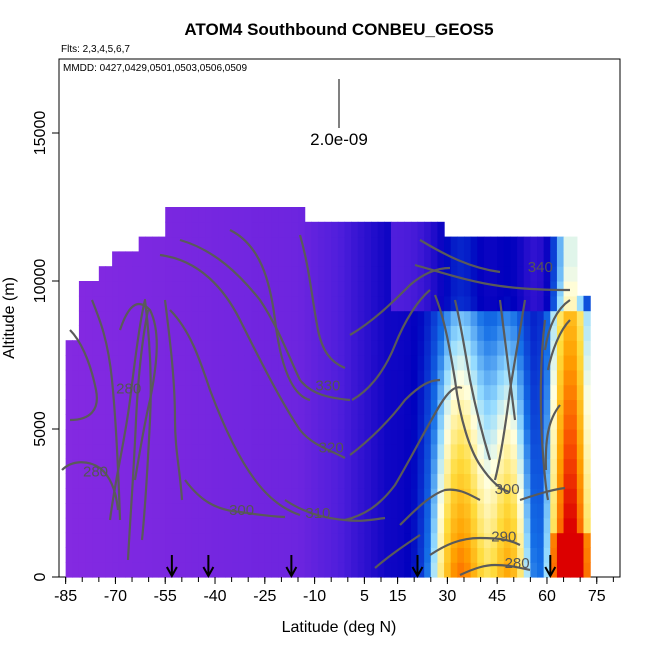 The width and height of the screenshot is (650, 650). Describe the element at coordinates (327, 386) in the screenshot. I see `contour-label: 330` at that location.